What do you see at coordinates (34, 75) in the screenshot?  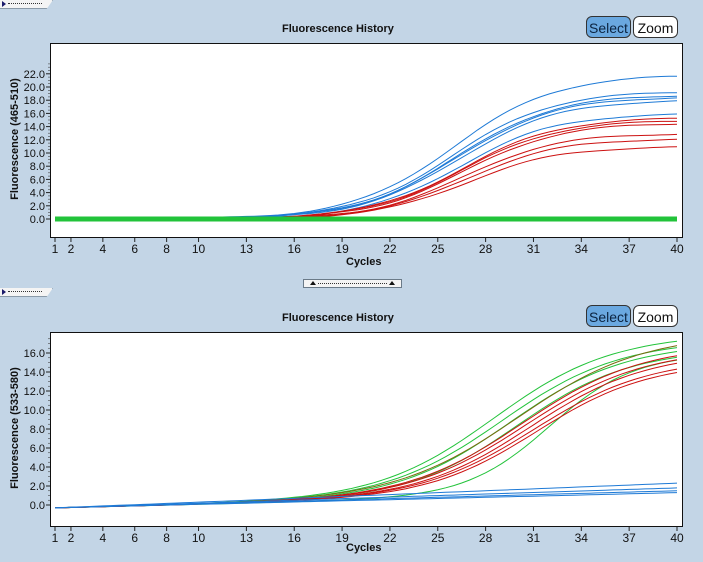 I see `y-tick-label: 22.0` at bounding box center [34, 75].